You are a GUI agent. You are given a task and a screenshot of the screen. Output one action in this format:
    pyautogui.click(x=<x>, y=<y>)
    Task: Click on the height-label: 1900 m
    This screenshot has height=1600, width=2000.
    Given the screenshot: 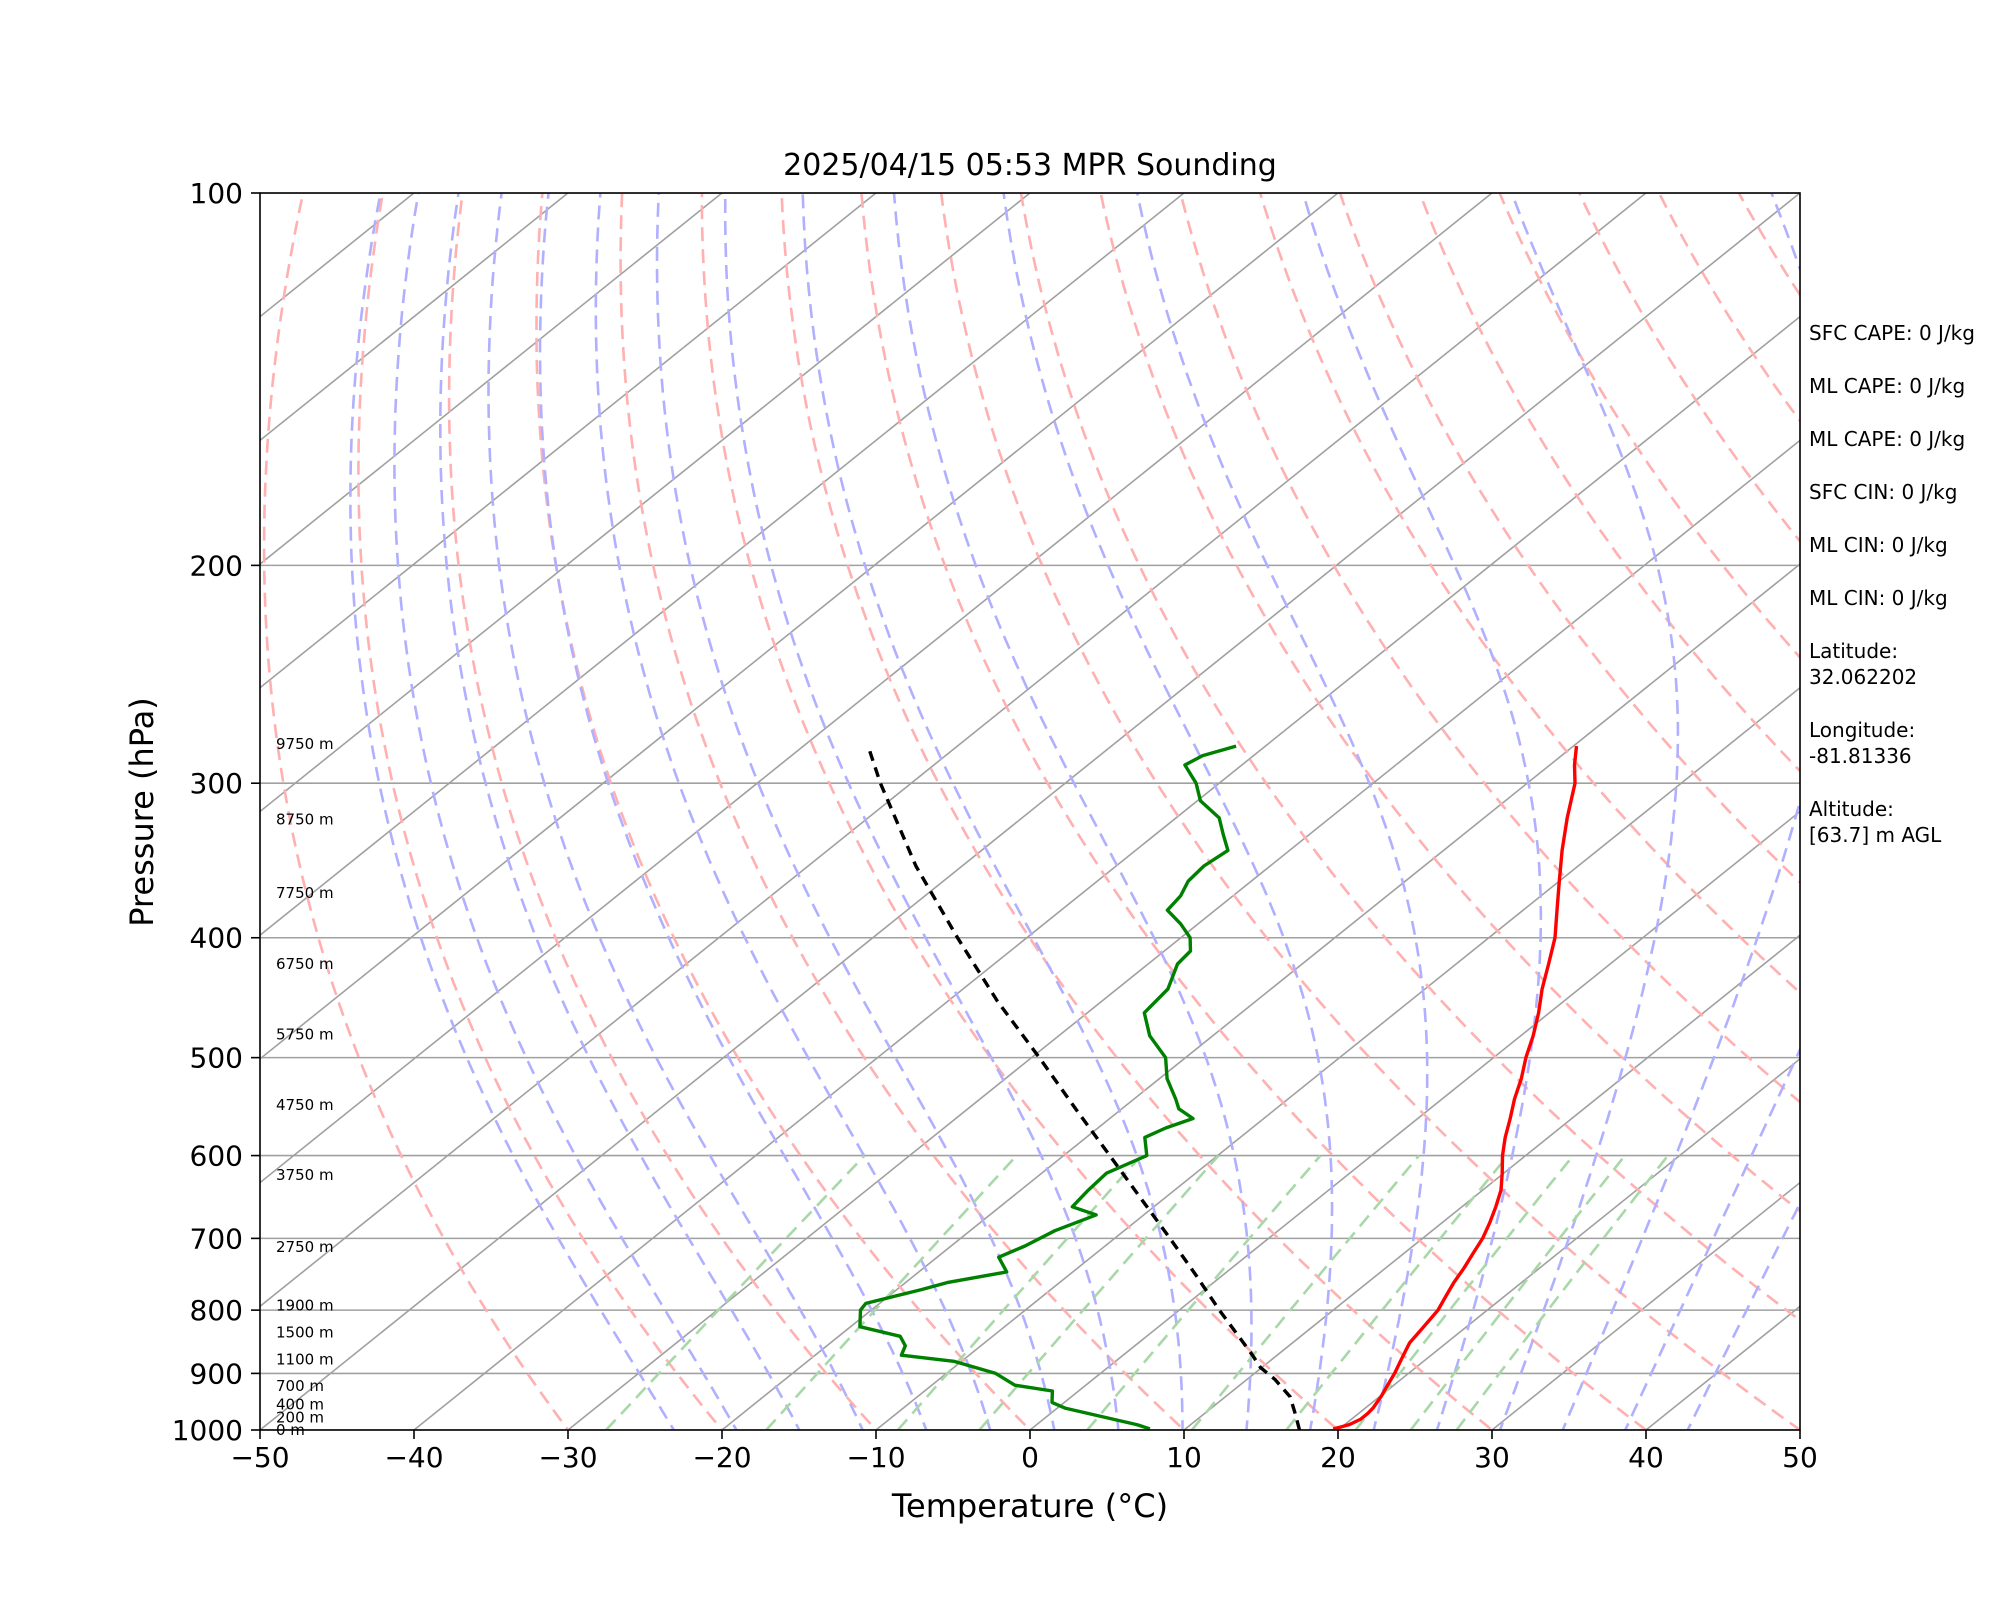 What is the action you would take?
    pyautogui.click(x=305, y=1305)
    